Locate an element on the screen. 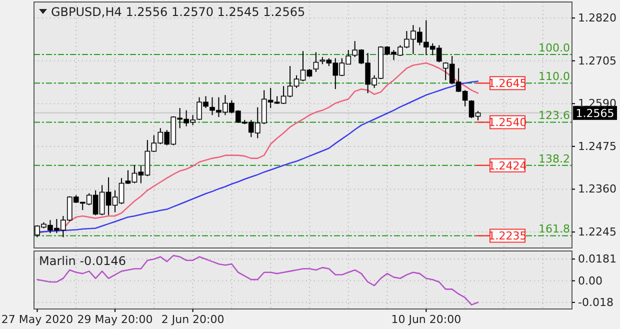 The width and height of the screenshot is (620, 329). y-tick-label: -0.018 is located at coordinates (596, 302).